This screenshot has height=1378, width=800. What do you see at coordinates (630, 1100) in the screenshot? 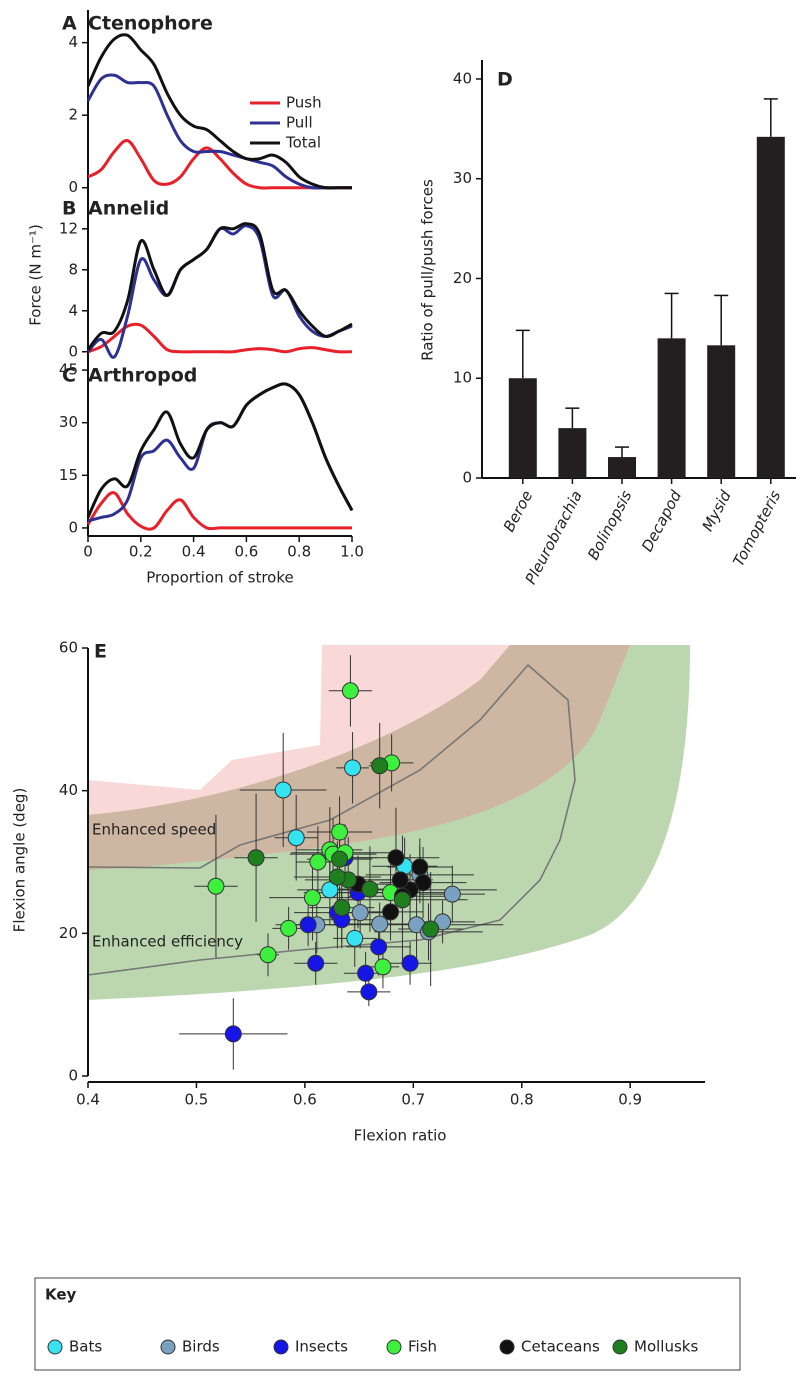
I see `x-tick-label: 0.9` at bounding box center [630, 1100].